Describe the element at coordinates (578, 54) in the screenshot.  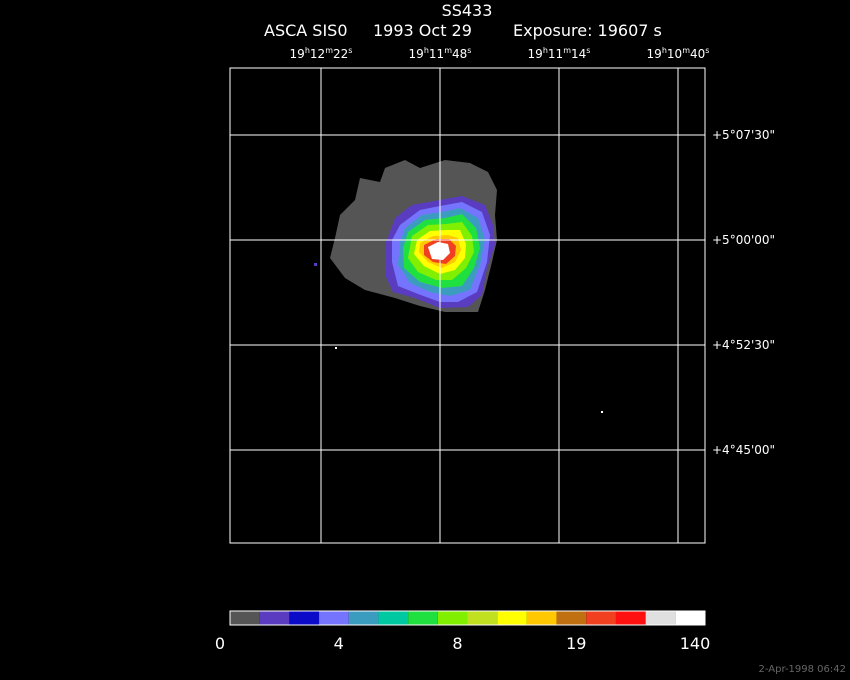
I see `ra-value: 14` at that location.